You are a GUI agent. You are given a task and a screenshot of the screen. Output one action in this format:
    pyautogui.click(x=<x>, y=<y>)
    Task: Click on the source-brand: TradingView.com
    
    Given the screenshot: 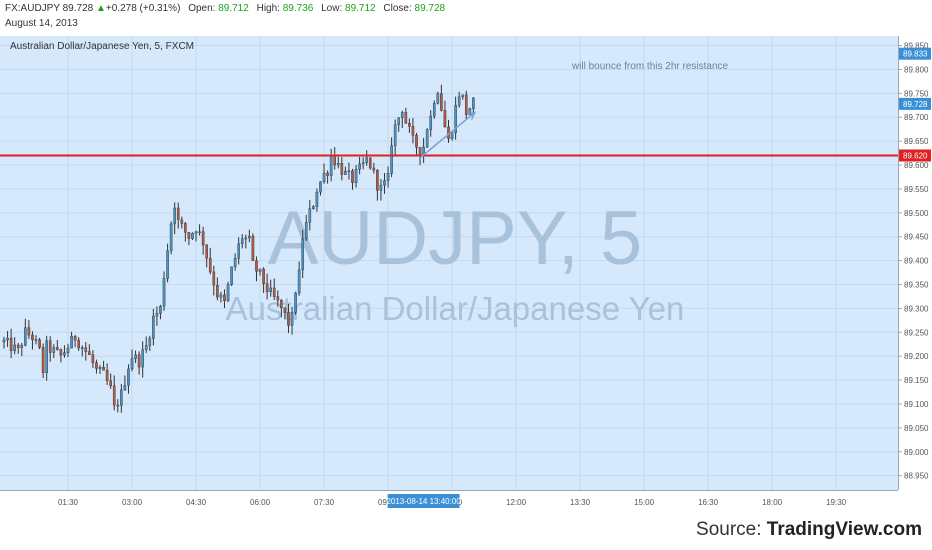 What is the action you would take?
    pyautogui.click(x=844, y=529)
    